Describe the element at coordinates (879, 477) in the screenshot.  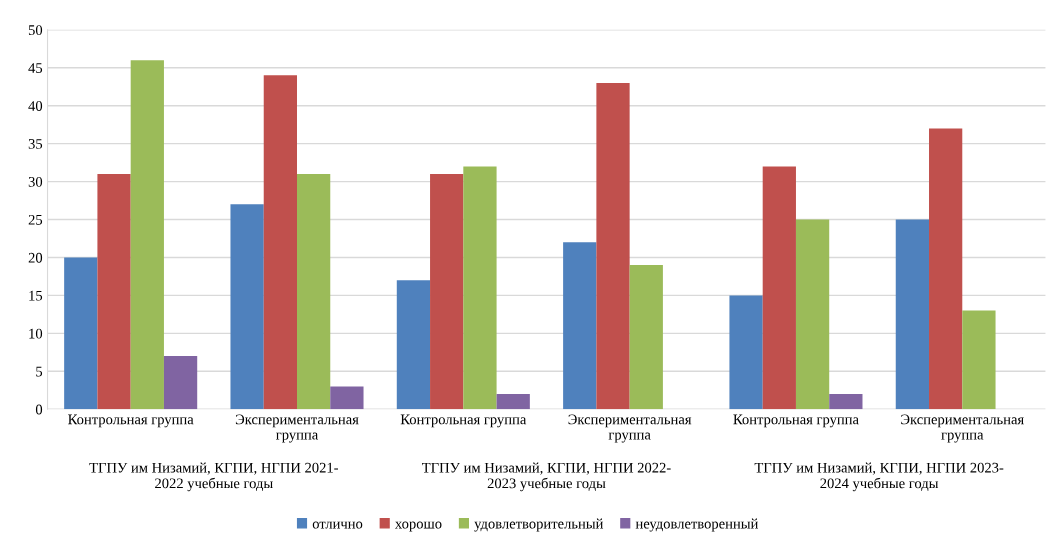
I see `text: ТГПУ им Низамий, КГПИ, НГПИ 2023- 2024 учебные годы` at that location.